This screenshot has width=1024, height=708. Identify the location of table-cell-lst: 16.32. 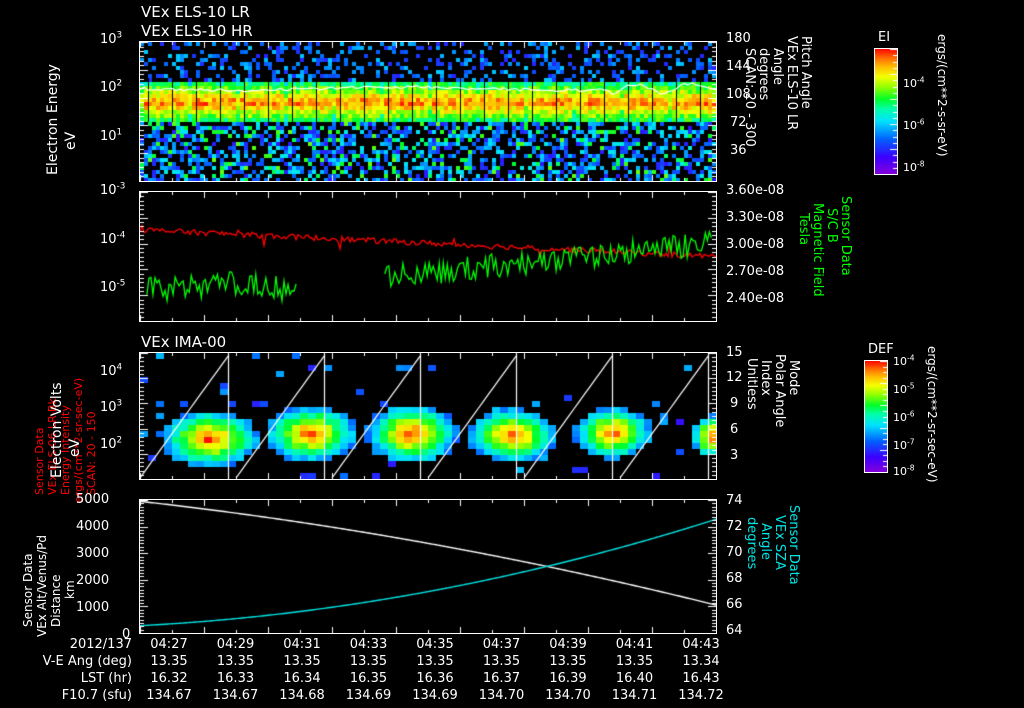
(169, 678).